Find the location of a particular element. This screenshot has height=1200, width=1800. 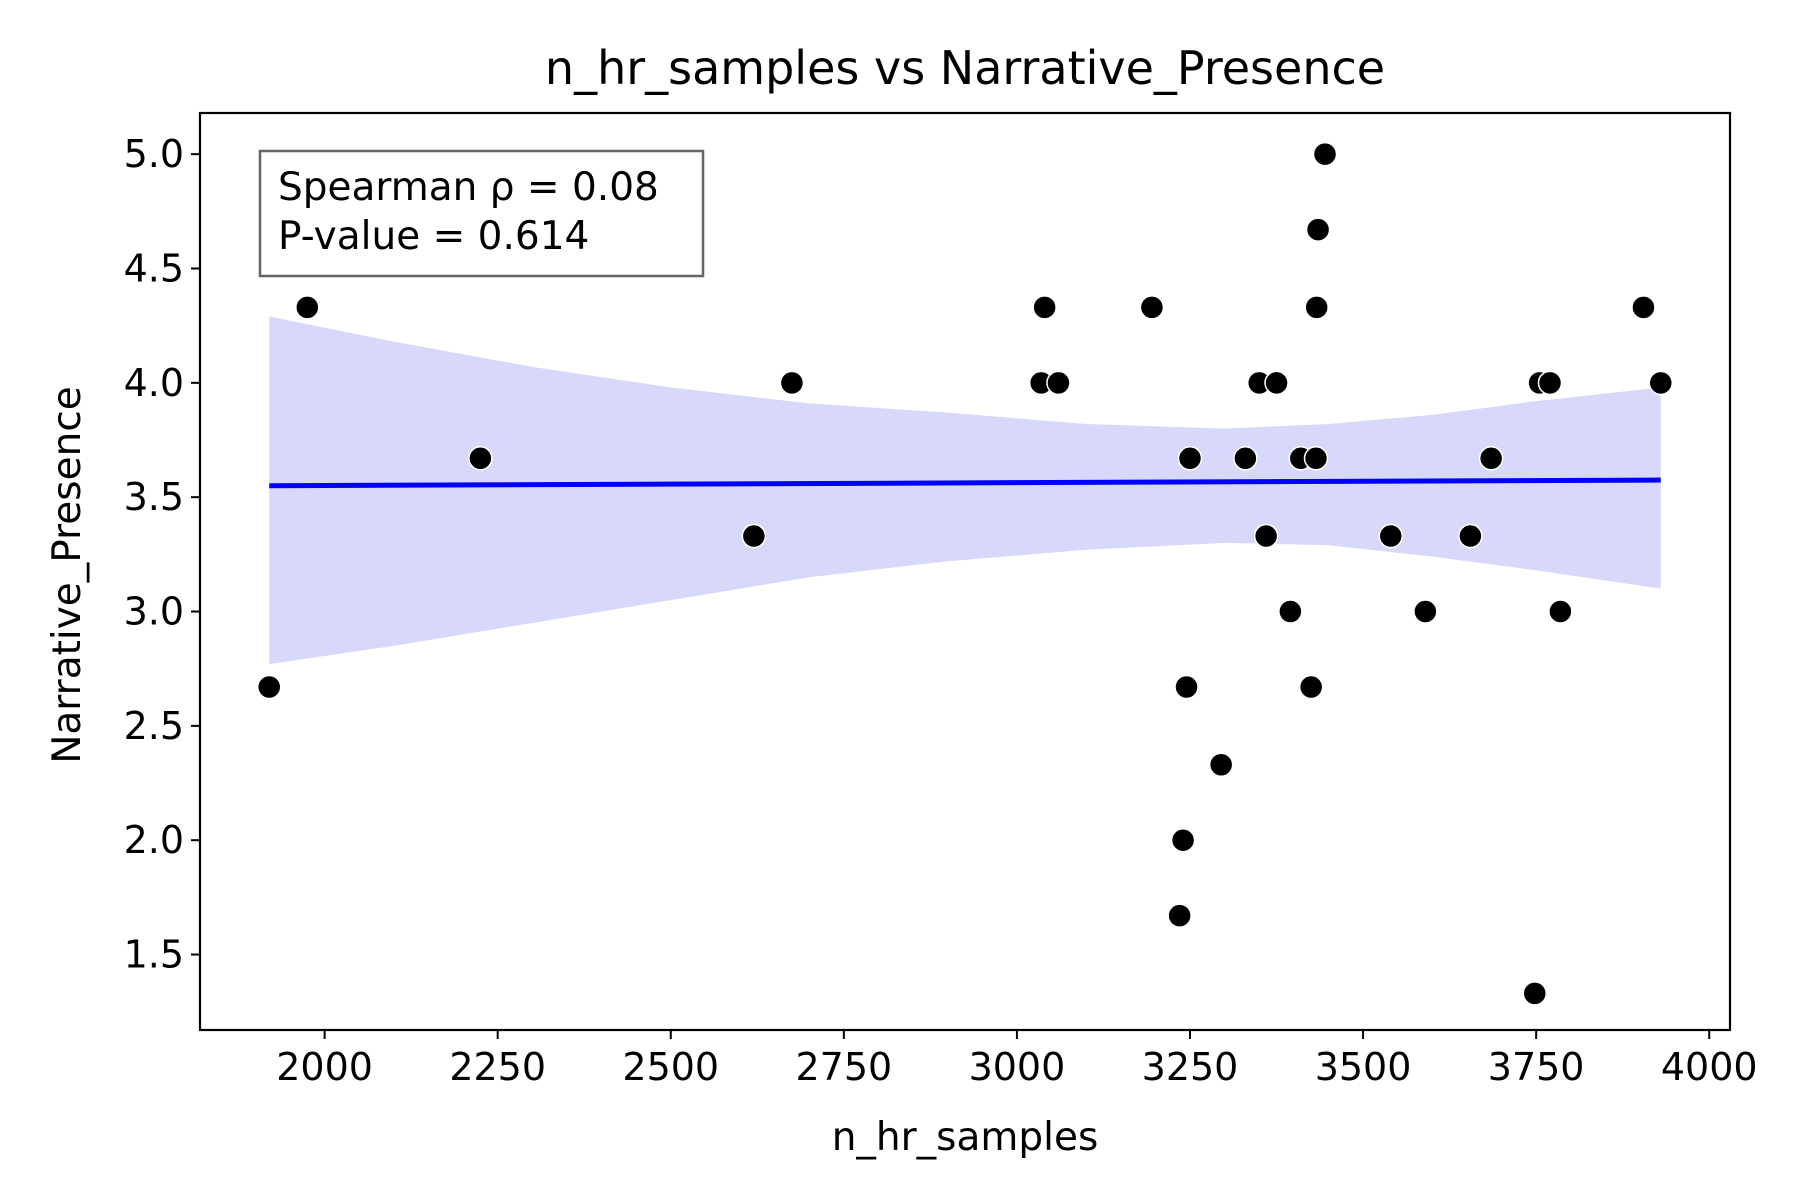

y-tick-label: 2.5 is located at coordinates (154, 726).